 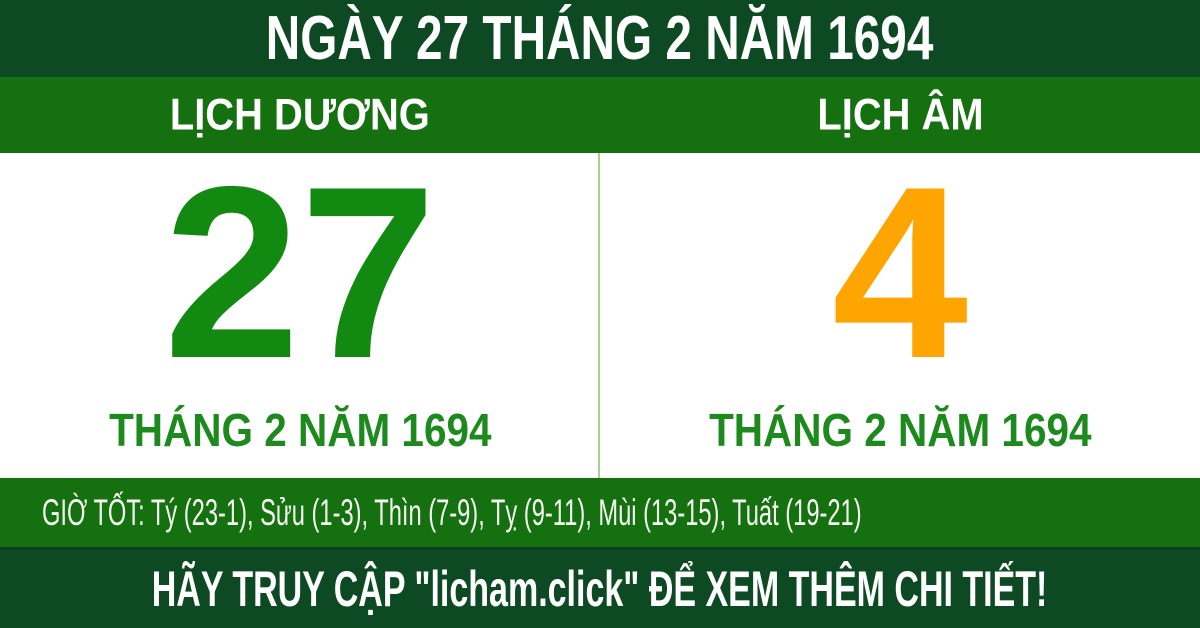 I want to click on lunar-calendar-label: LỊCH ÂM, so click(x=900, y=114).